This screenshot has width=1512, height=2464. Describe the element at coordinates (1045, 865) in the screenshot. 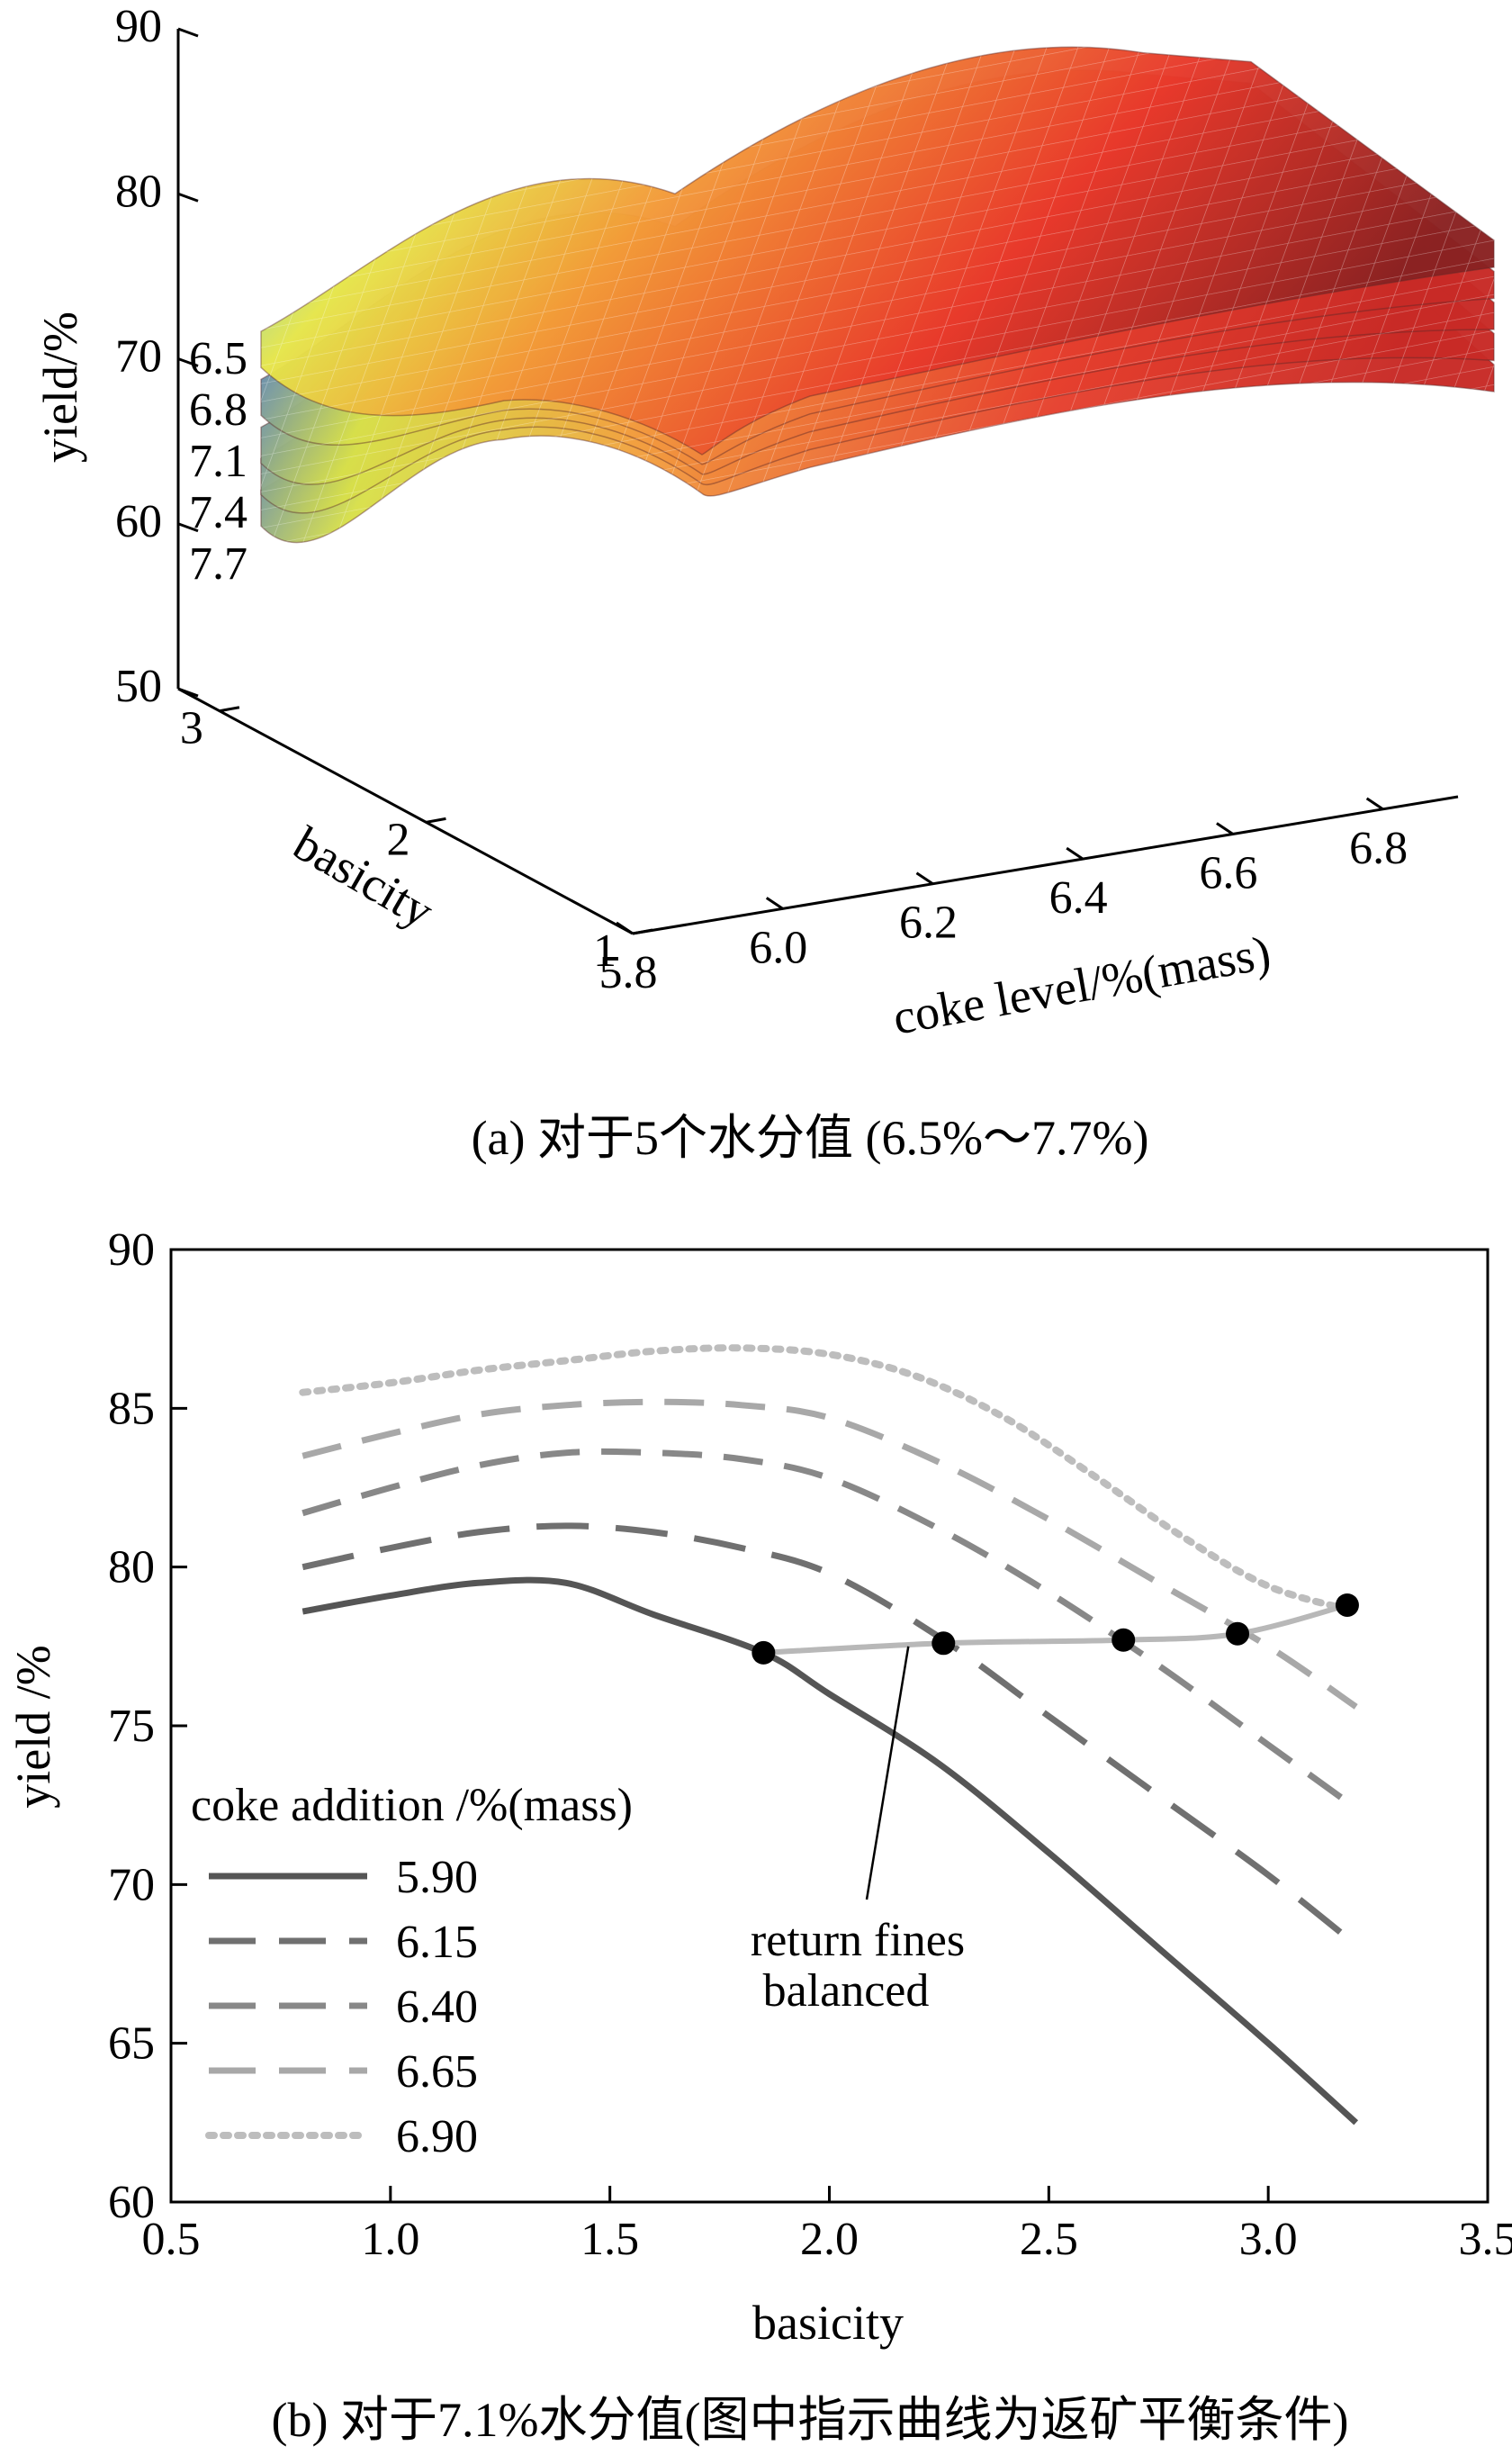

I see `coke-axis-line` at that location.